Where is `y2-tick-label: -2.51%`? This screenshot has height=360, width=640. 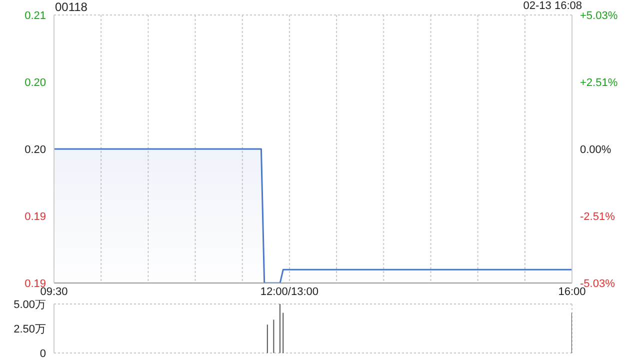
y2-tick-label: -2.51% is located at coordinates (598, 216).